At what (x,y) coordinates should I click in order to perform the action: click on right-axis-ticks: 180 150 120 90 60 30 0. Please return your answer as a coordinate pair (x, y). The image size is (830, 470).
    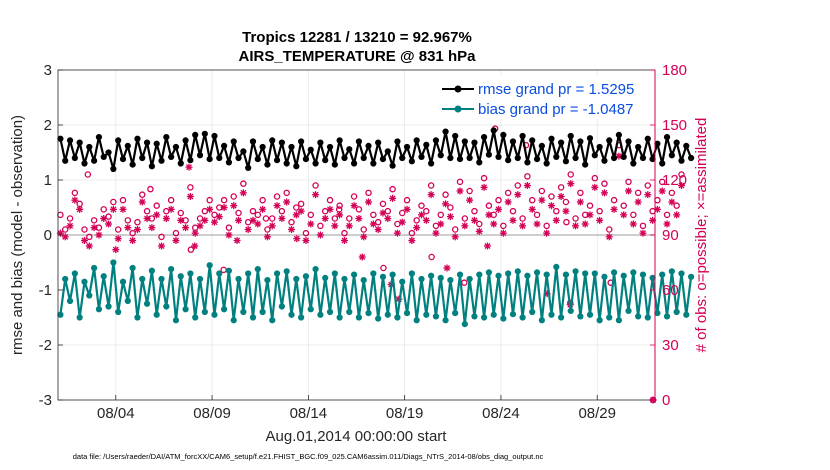
    Looking at the image, I should click on (668, 235).